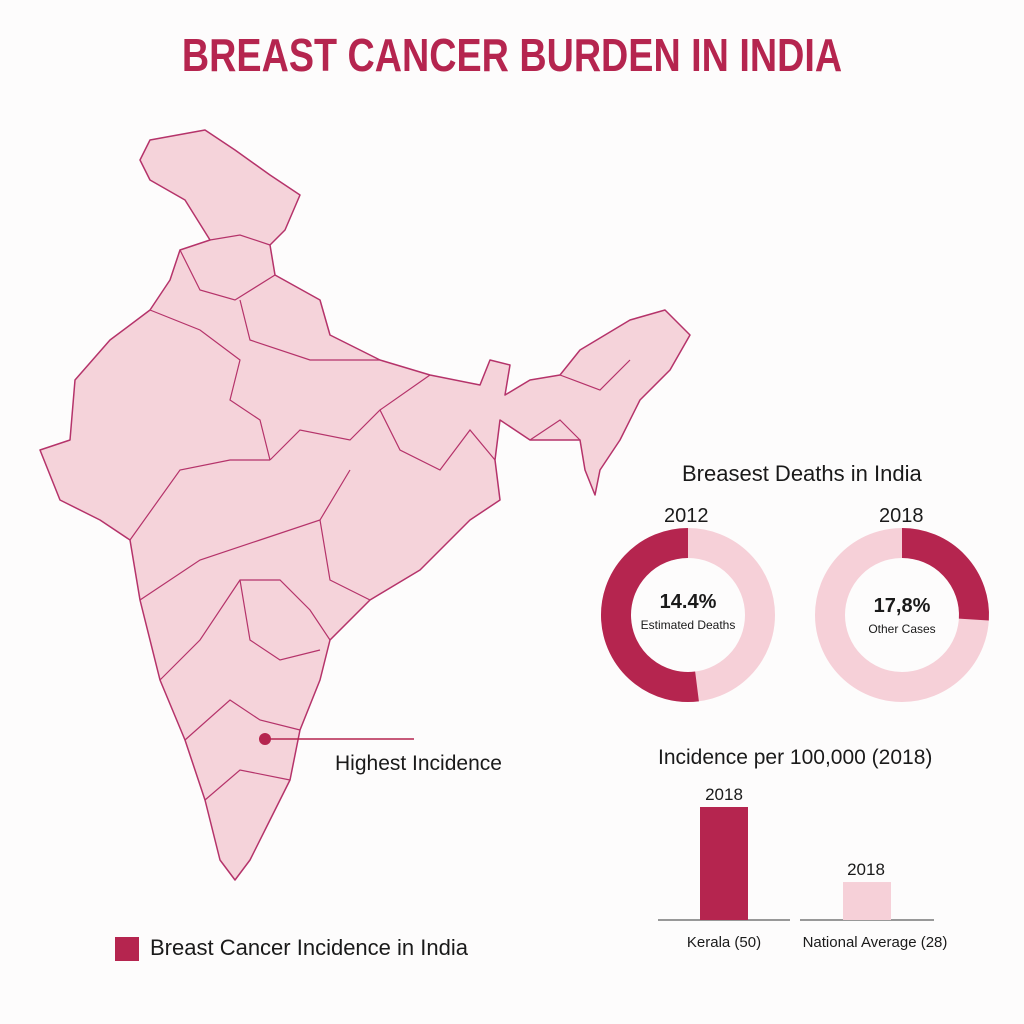  Describe the element at coordinates (724, 794) in the screenshot. I see `bar-label-kerala: 2018` at that location.